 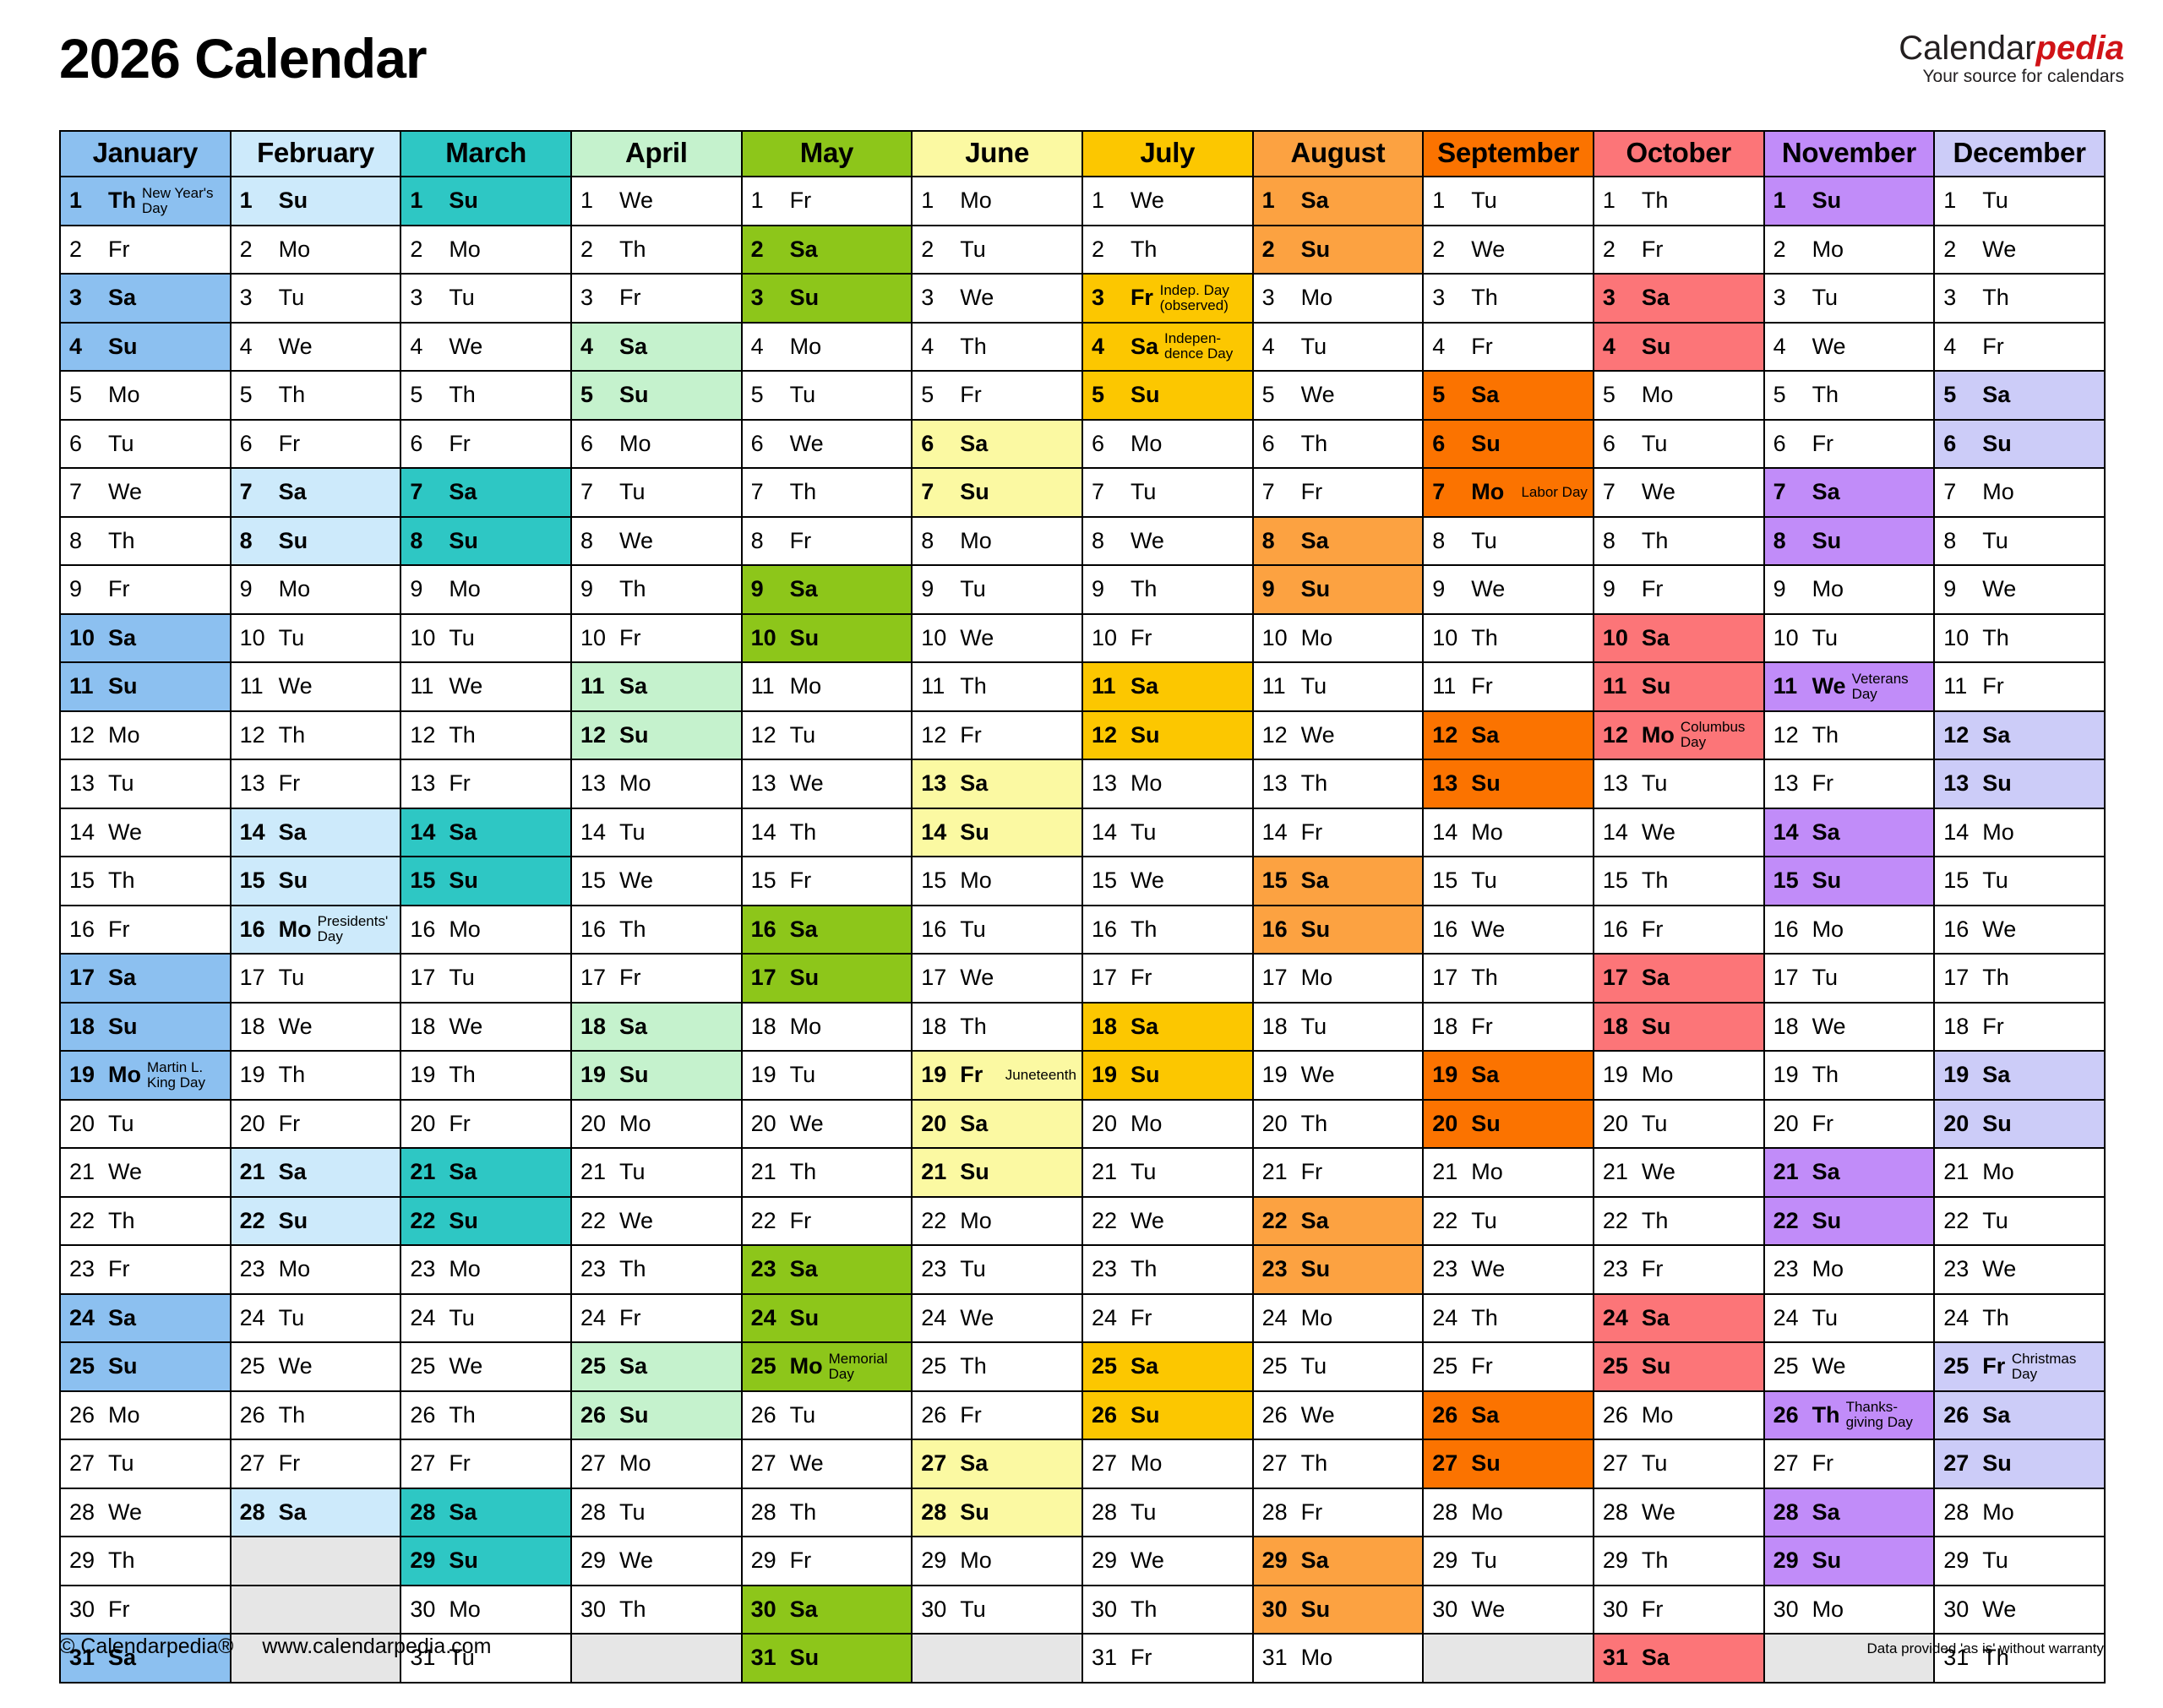 What do you see at coordinates (1678, 1270) in the screenshot?
I see `day-cell: 23 Fr` at bounding box center [1678, 1270].